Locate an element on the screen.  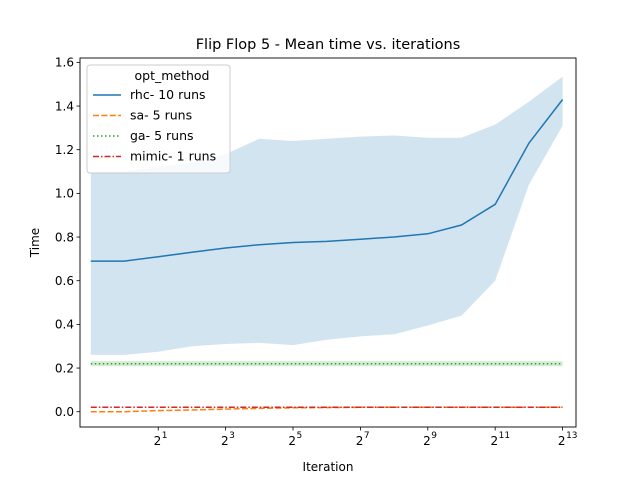
x-tick-label: 2 11 is located at coordinates (501, 439).